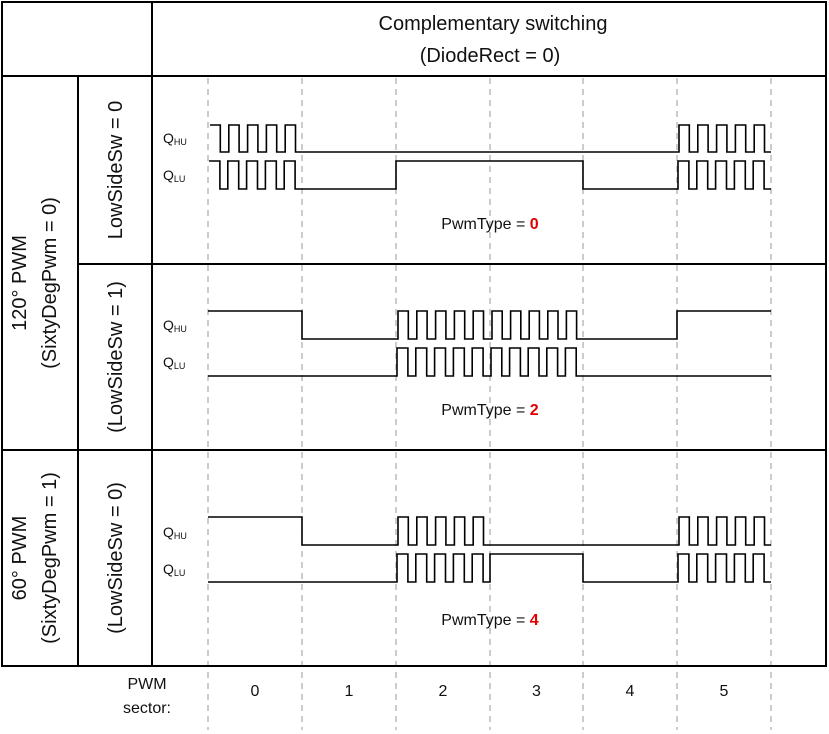 The image size is (829, 734). What do you see at coordinates (174, 175) in the screenshot?
I see `row0-qlu-label: QLU` at bounding box center [174, 175].